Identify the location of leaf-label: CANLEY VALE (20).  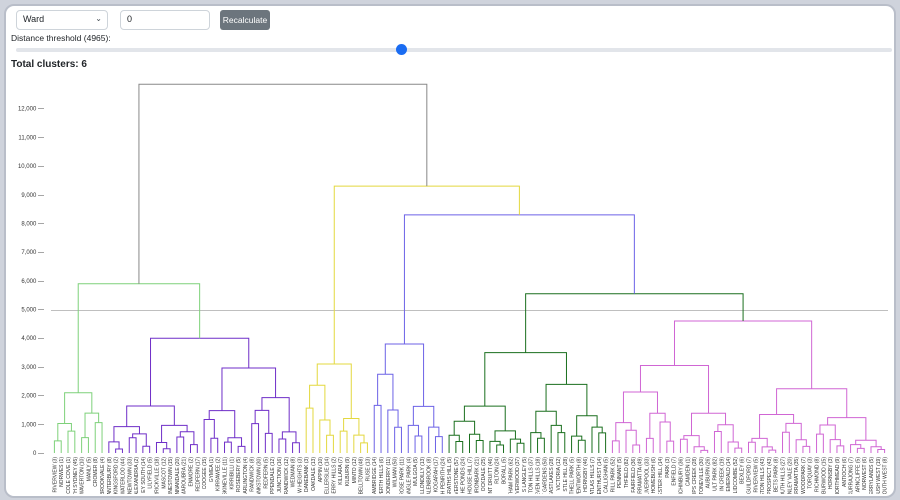
(790, 475).